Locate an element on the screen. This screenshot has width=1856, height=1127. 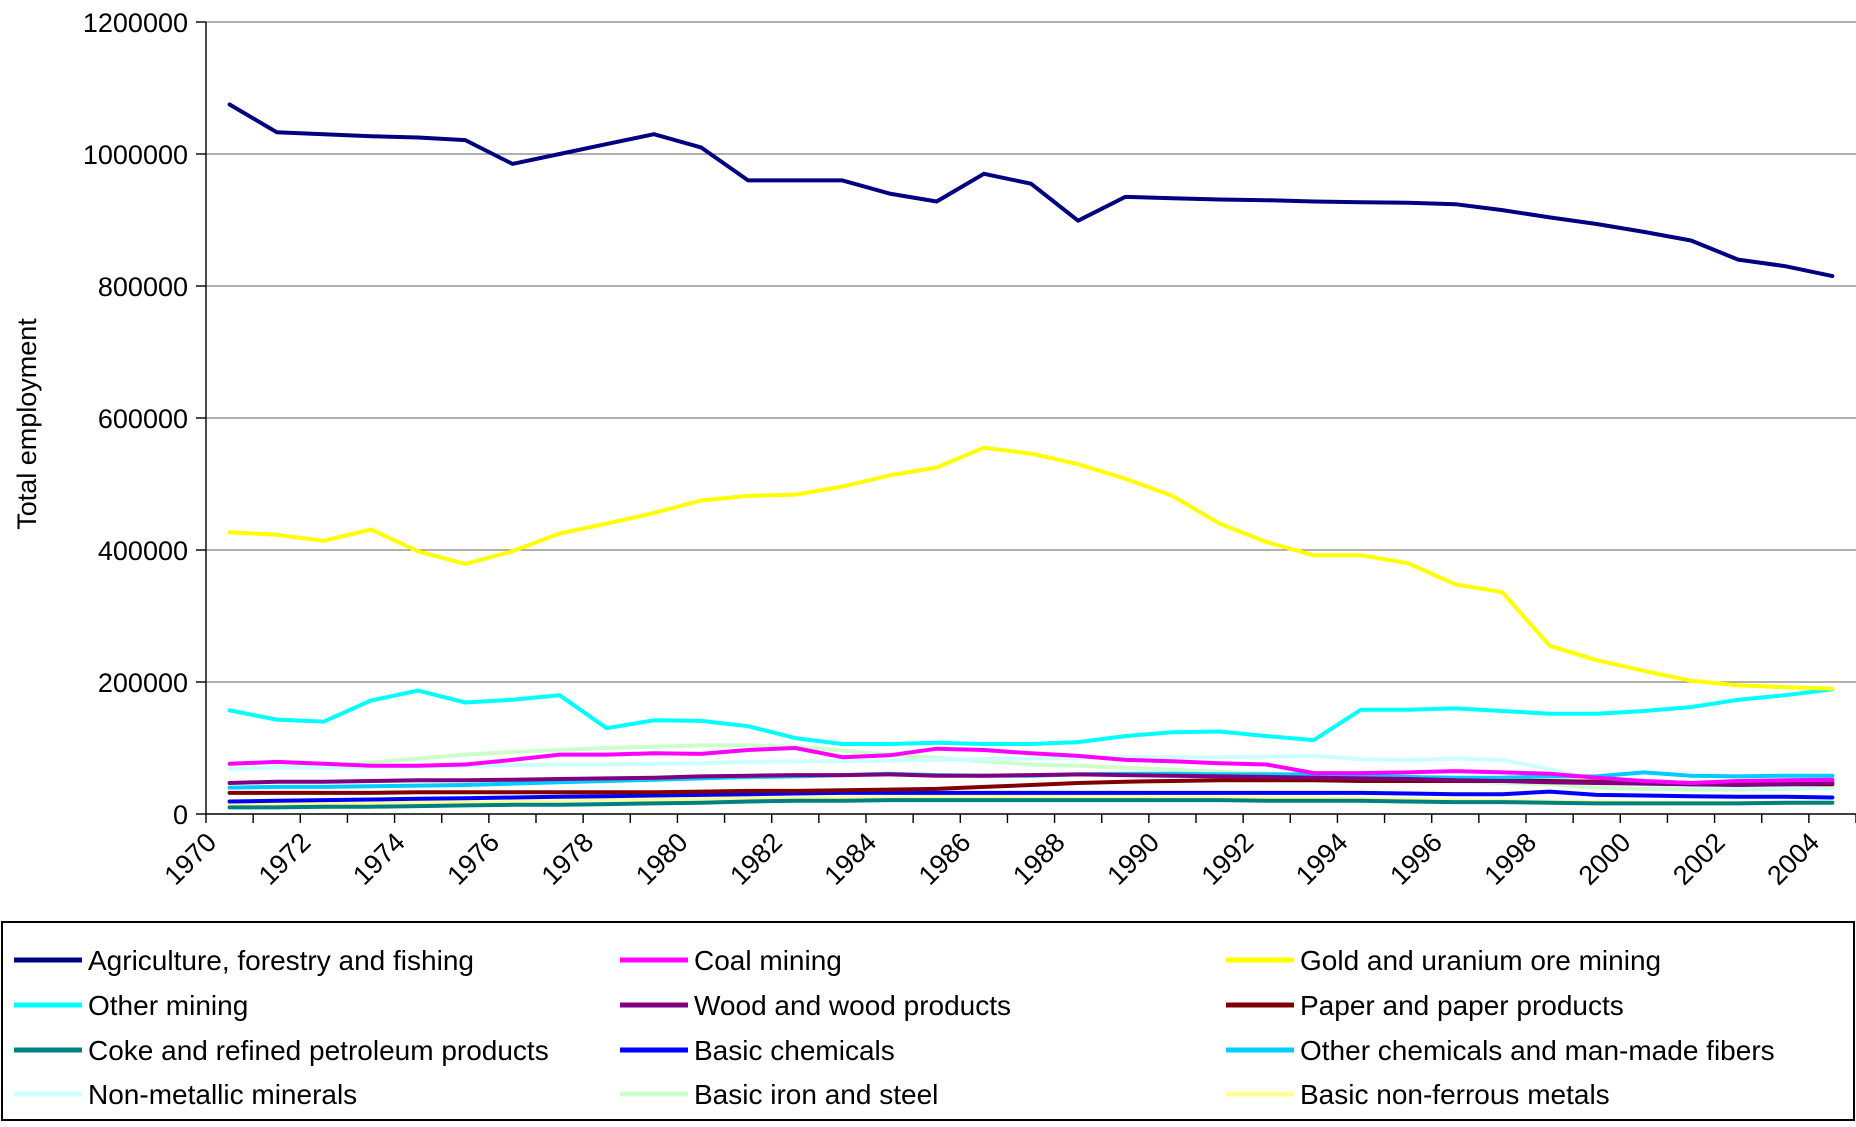
x-tick-label: 1972 is located at coordinates (285, 859).